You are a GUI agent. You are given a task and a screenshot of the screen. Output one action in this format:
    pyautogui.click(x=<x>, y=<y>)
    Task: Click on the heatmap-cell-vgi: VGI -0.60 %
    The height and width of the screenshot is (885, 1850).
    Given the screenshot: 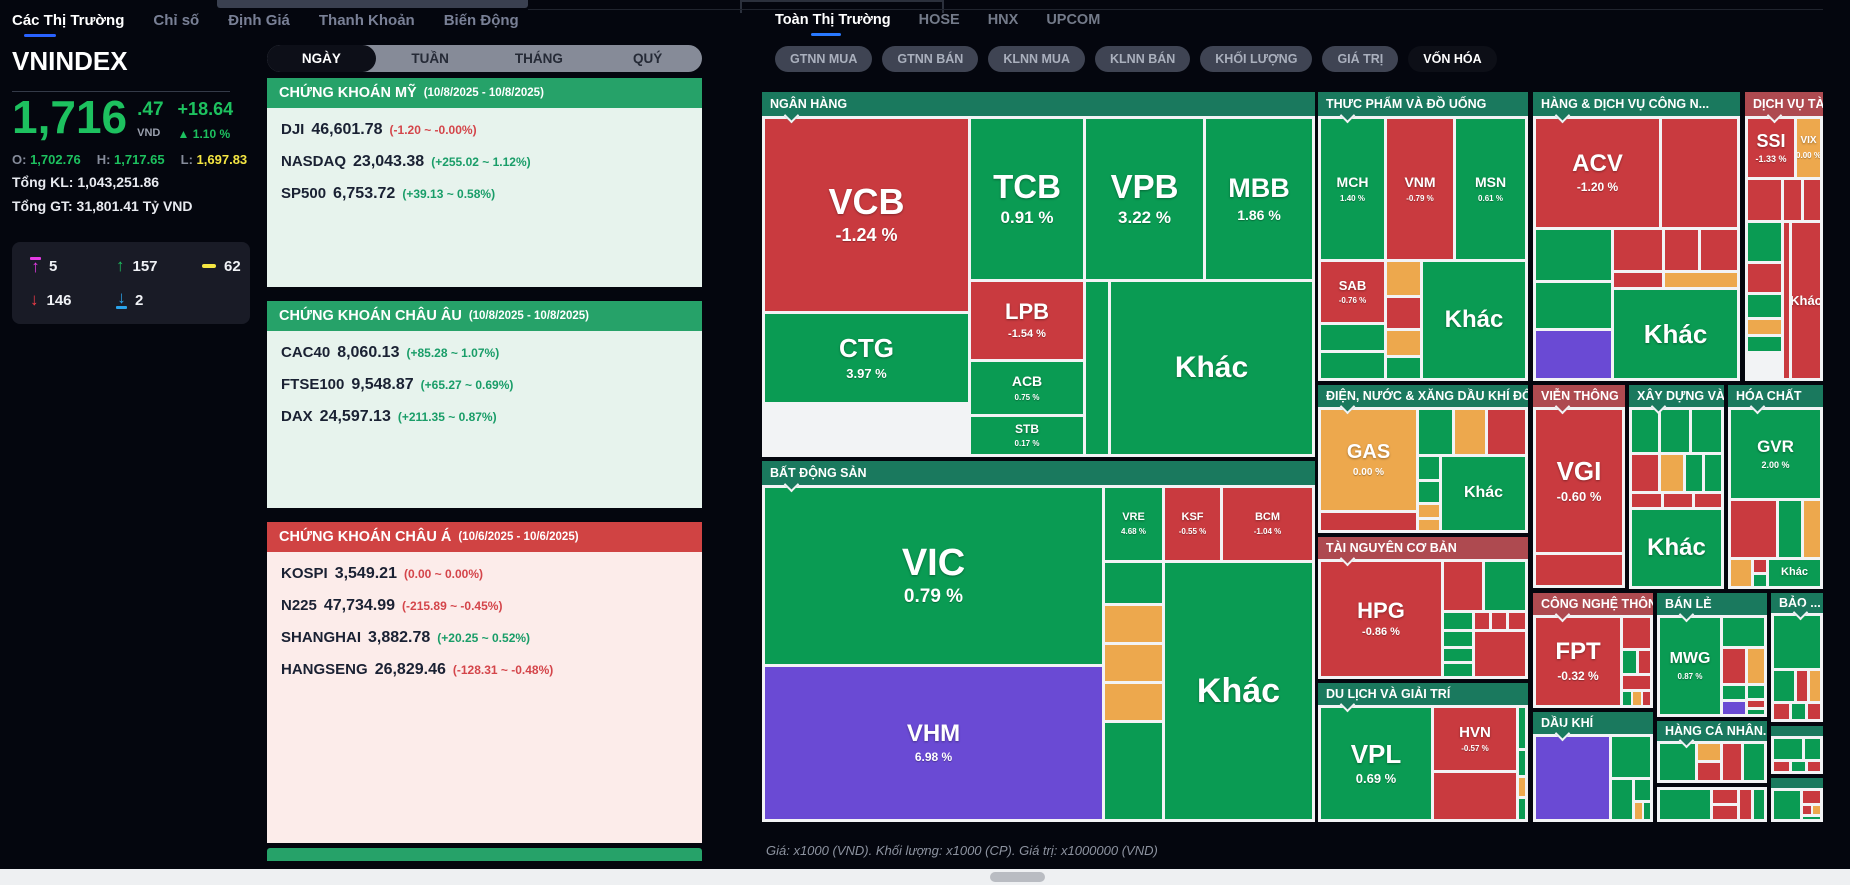 What is the action you would take?
    pyautogui.click(x=1579, y=481)
    